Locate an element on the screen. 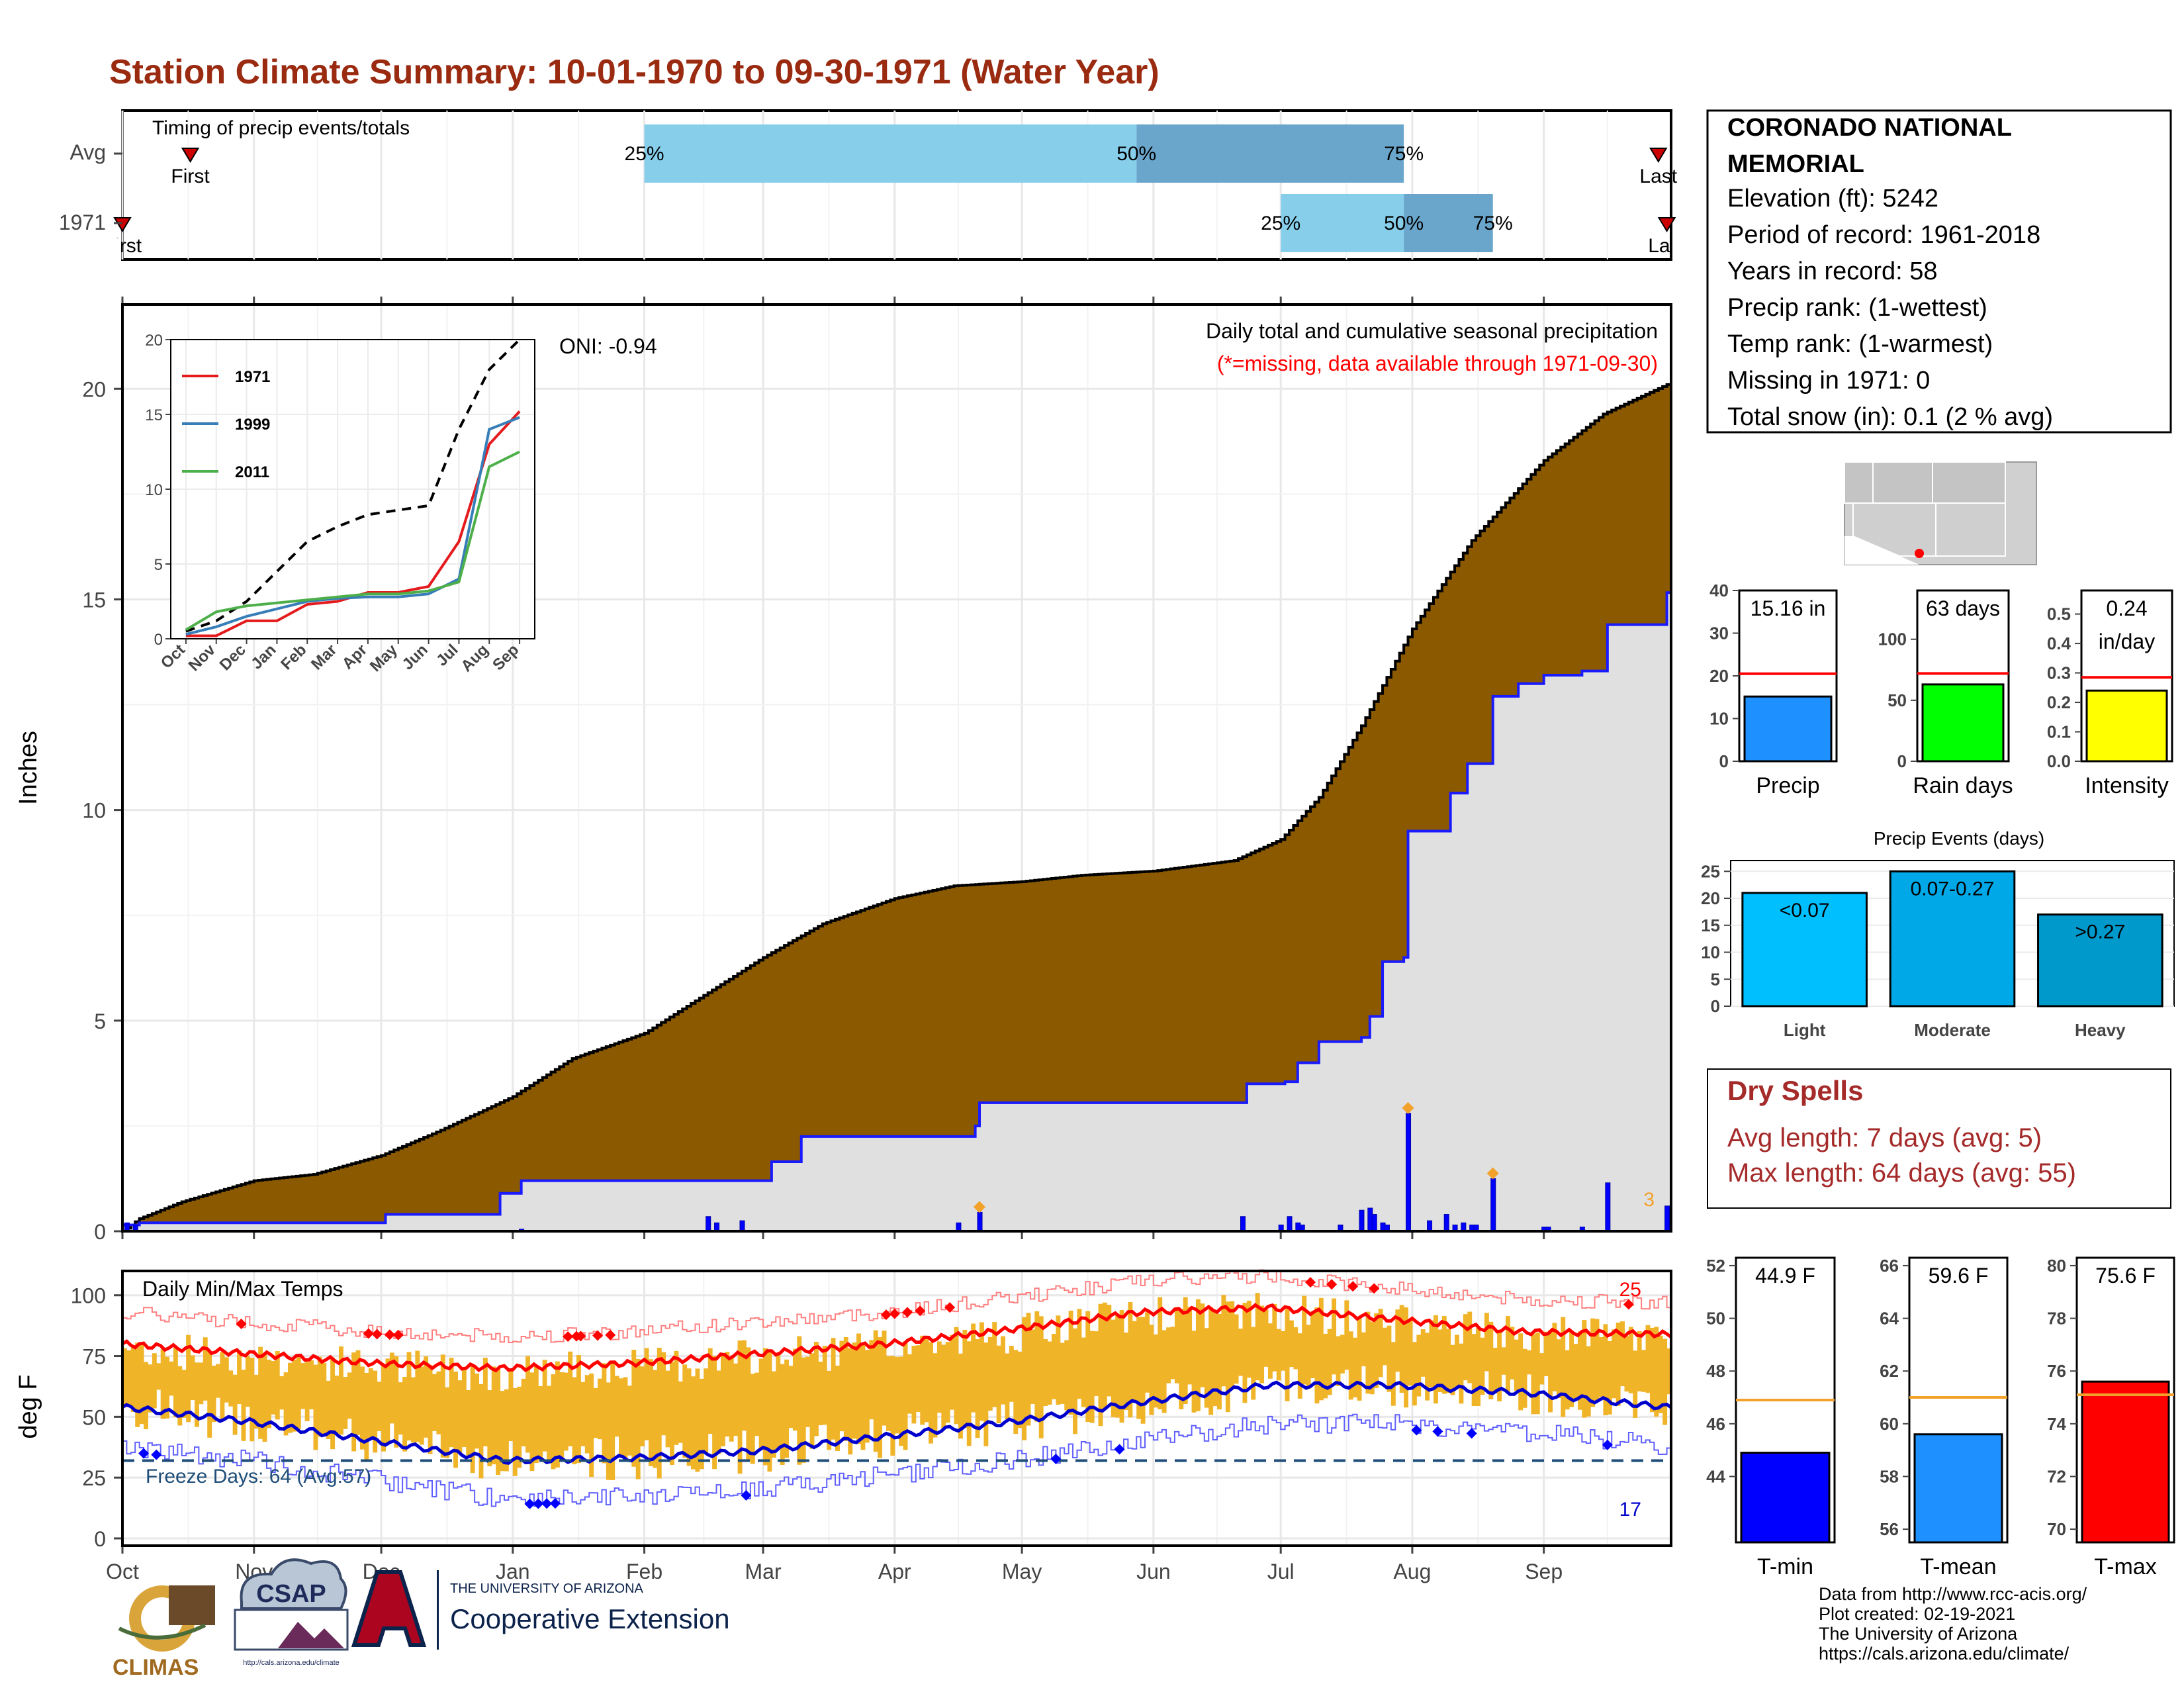 Image resolution: width=2184 pixels, height=1688 pixels. month-axis-label: May is located at coordinates (1022, 1571).